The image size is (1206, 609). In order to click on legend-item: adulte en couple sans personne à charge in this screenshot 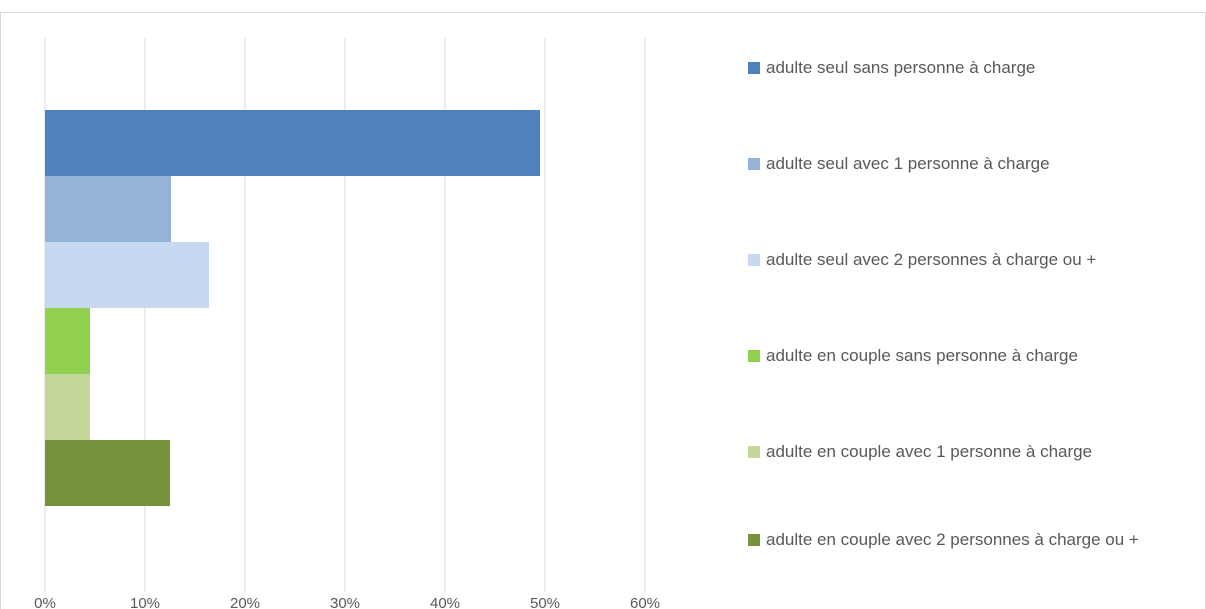, I will do `click(968, 356)`.